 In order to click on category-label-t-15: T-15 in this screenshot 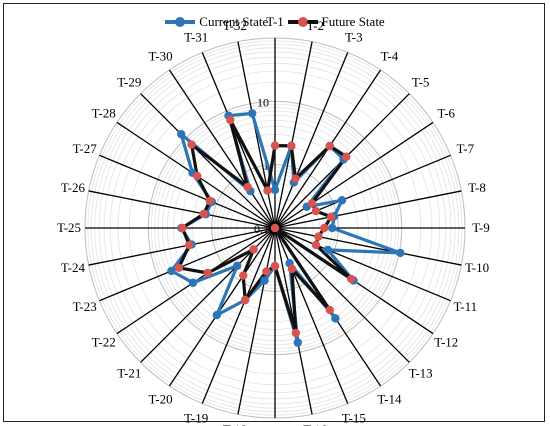, I will do `click(354, 417)`.